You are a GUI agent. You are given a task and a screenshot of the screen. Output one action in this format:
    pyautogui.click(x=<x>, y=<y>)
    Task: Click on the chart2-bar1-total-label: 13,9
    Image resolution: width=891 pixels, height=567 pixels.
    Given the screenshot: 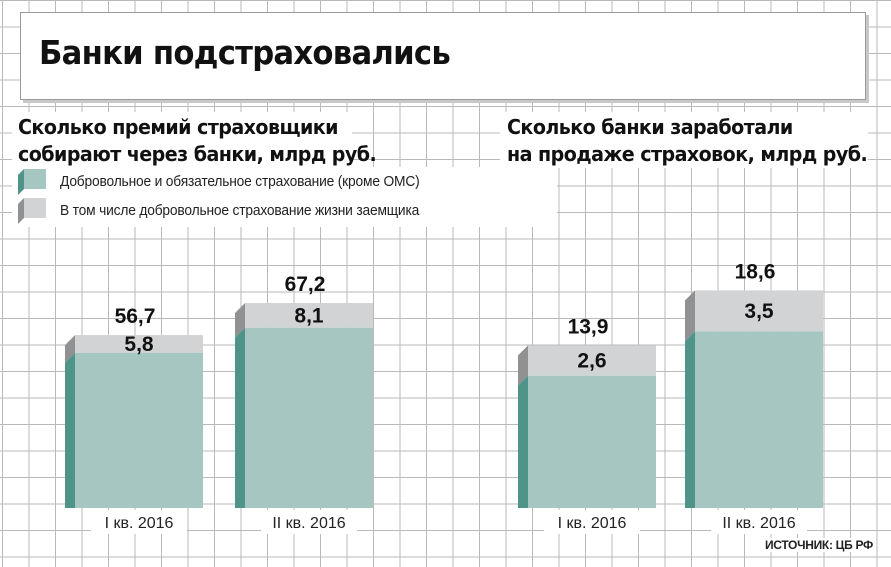 What is the action you would take?
    pyautogui.click(x=588, y=326)
    